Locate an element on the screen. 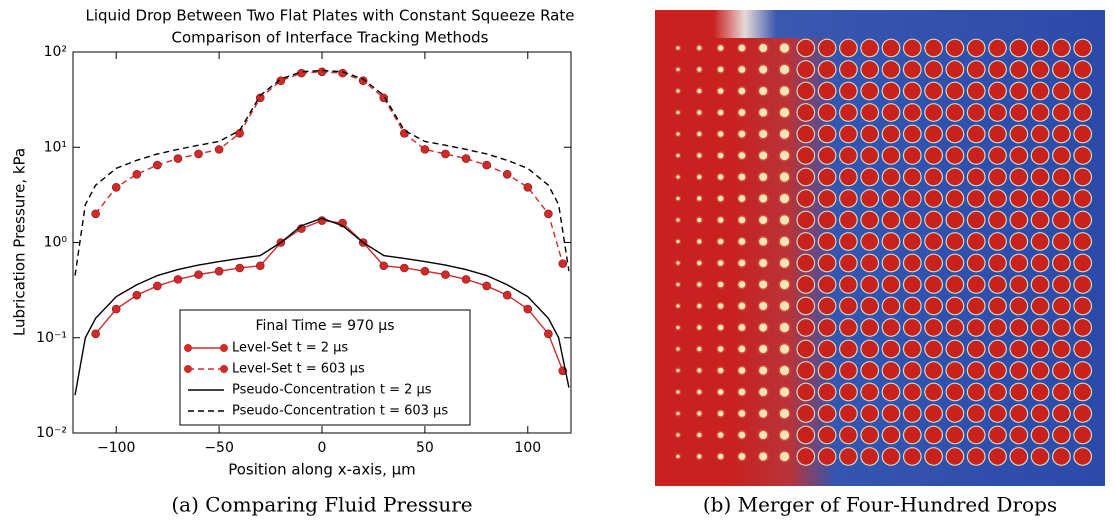  y-tick-label: 10⁻¹ is located at coordinates (51, 338).